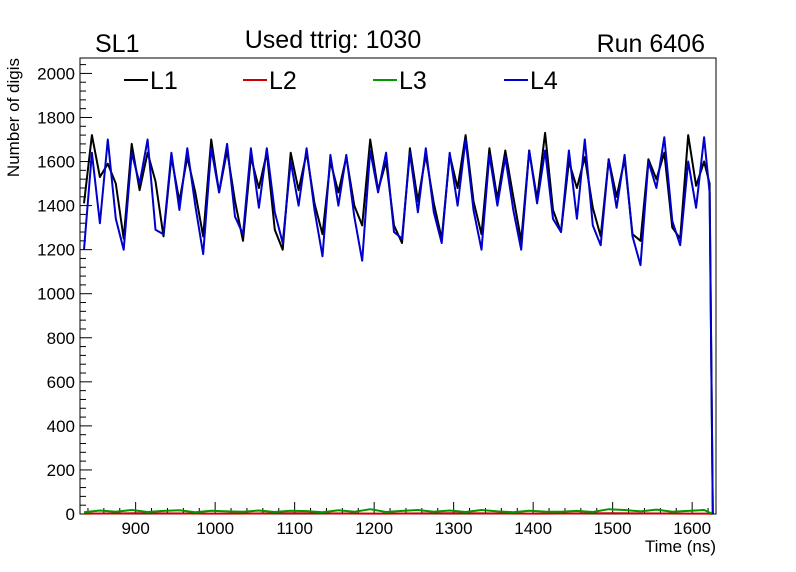 Image resolution: width=796 pixels, height=572 pixels. What do you see at coordinates (70, 514) in the screenshot?
I see `y-tick-label: 0` at bounding box center [70, 514].